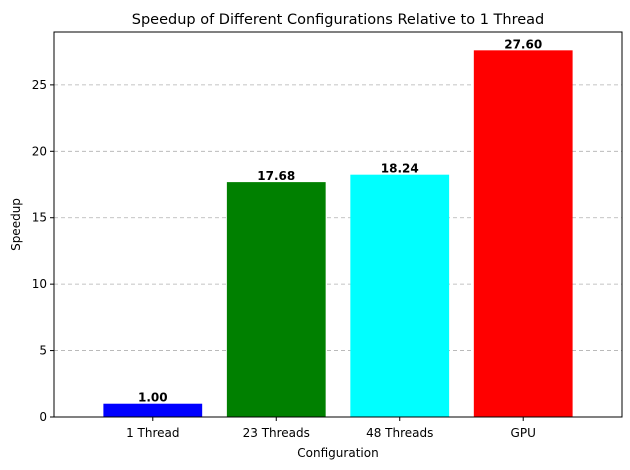  I want to click on y-tick-label: 20, so click(39, 151).